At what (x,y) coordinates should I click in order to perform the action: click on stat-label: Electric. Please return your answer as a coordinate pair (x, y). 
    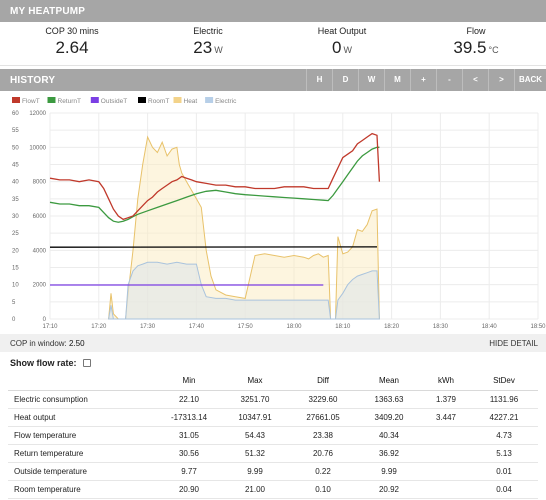
    Looking at the image, I should click on (208, 31).